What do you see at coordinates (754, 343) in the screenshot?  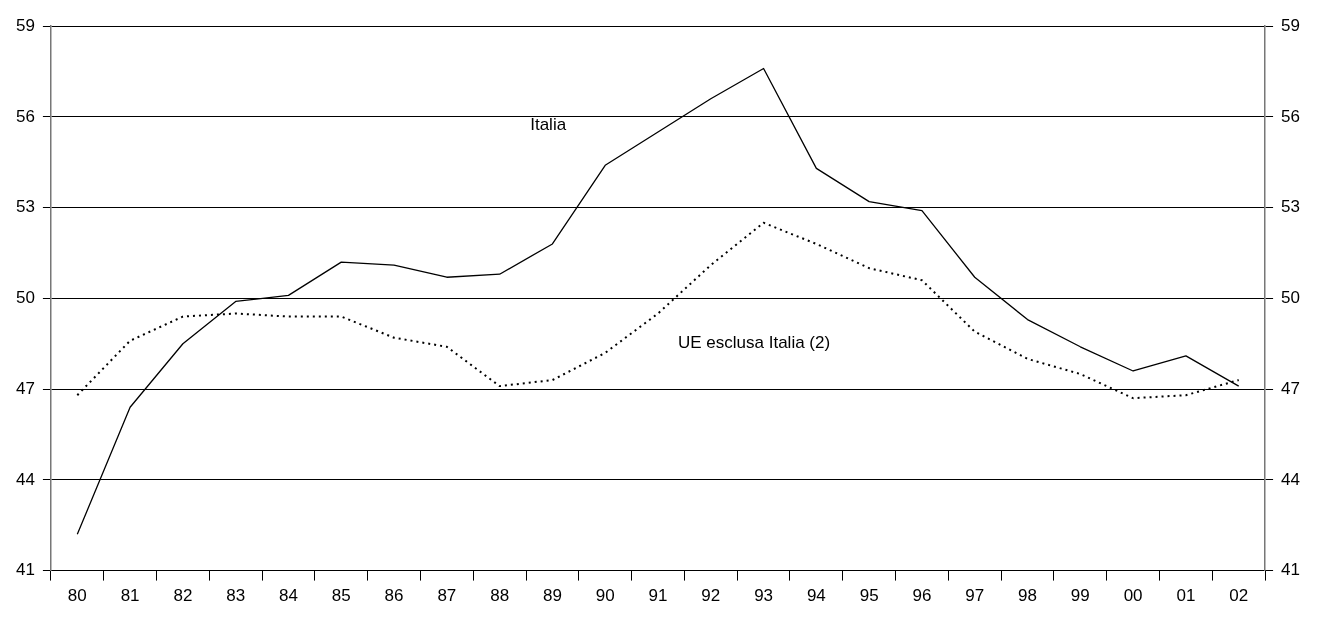 I see `series-label: UE esclusa Italia (2)` at bounding box center [754, 343].